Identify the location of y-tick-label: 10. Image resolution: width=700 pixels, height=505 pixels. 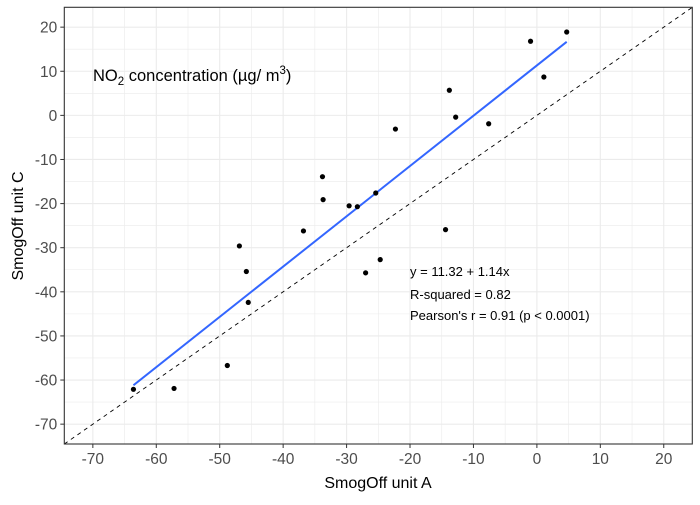
(49, 72).